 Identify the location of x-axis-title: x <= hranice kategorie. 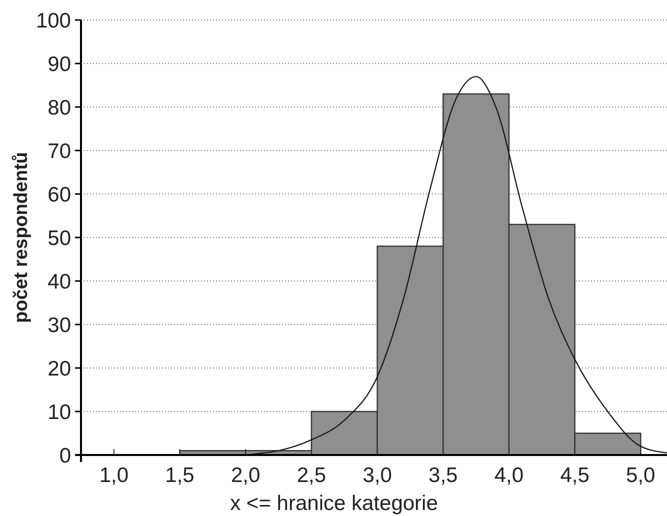
(334, 503).